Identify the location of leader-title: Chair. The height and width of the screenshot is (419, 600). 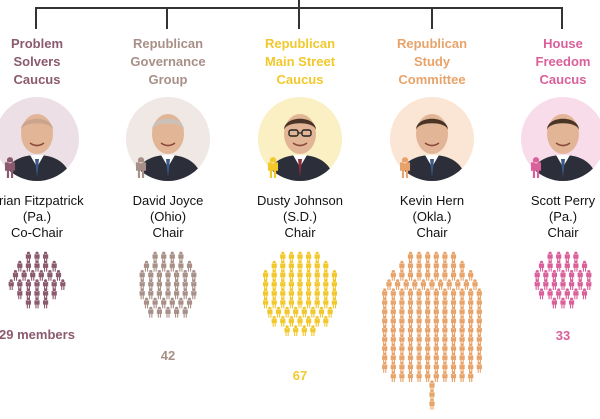
(300, 232).